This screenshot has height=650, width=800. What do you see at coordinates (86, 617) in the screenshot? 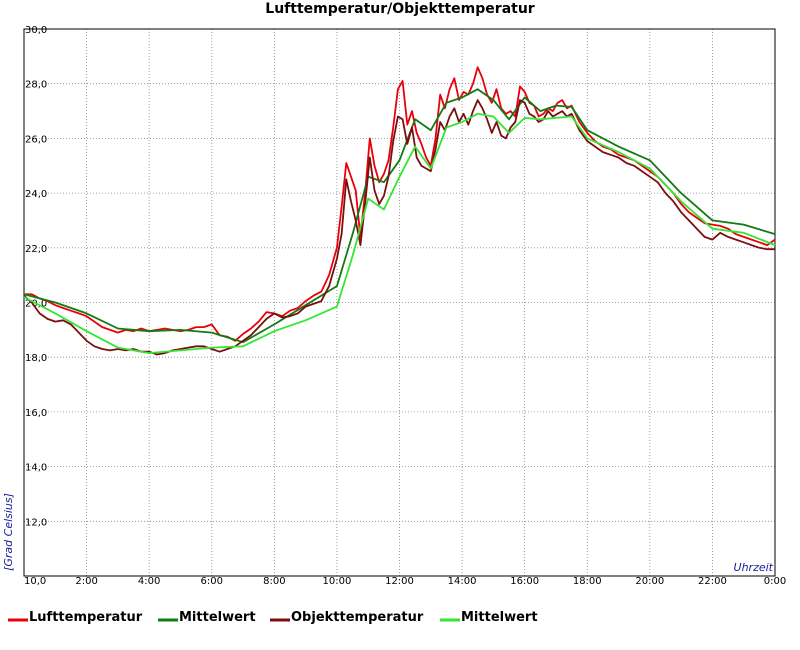
I see `legend-label: Lufttemperatur` at bounding box center [86, 617].